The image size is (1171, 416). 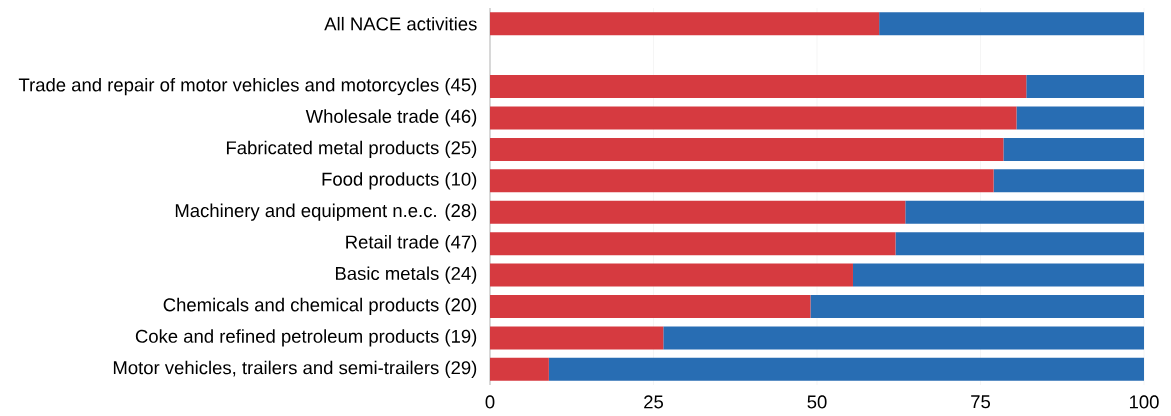 I want to click on x-tick-label: 100, so click(x=1144, y=402).